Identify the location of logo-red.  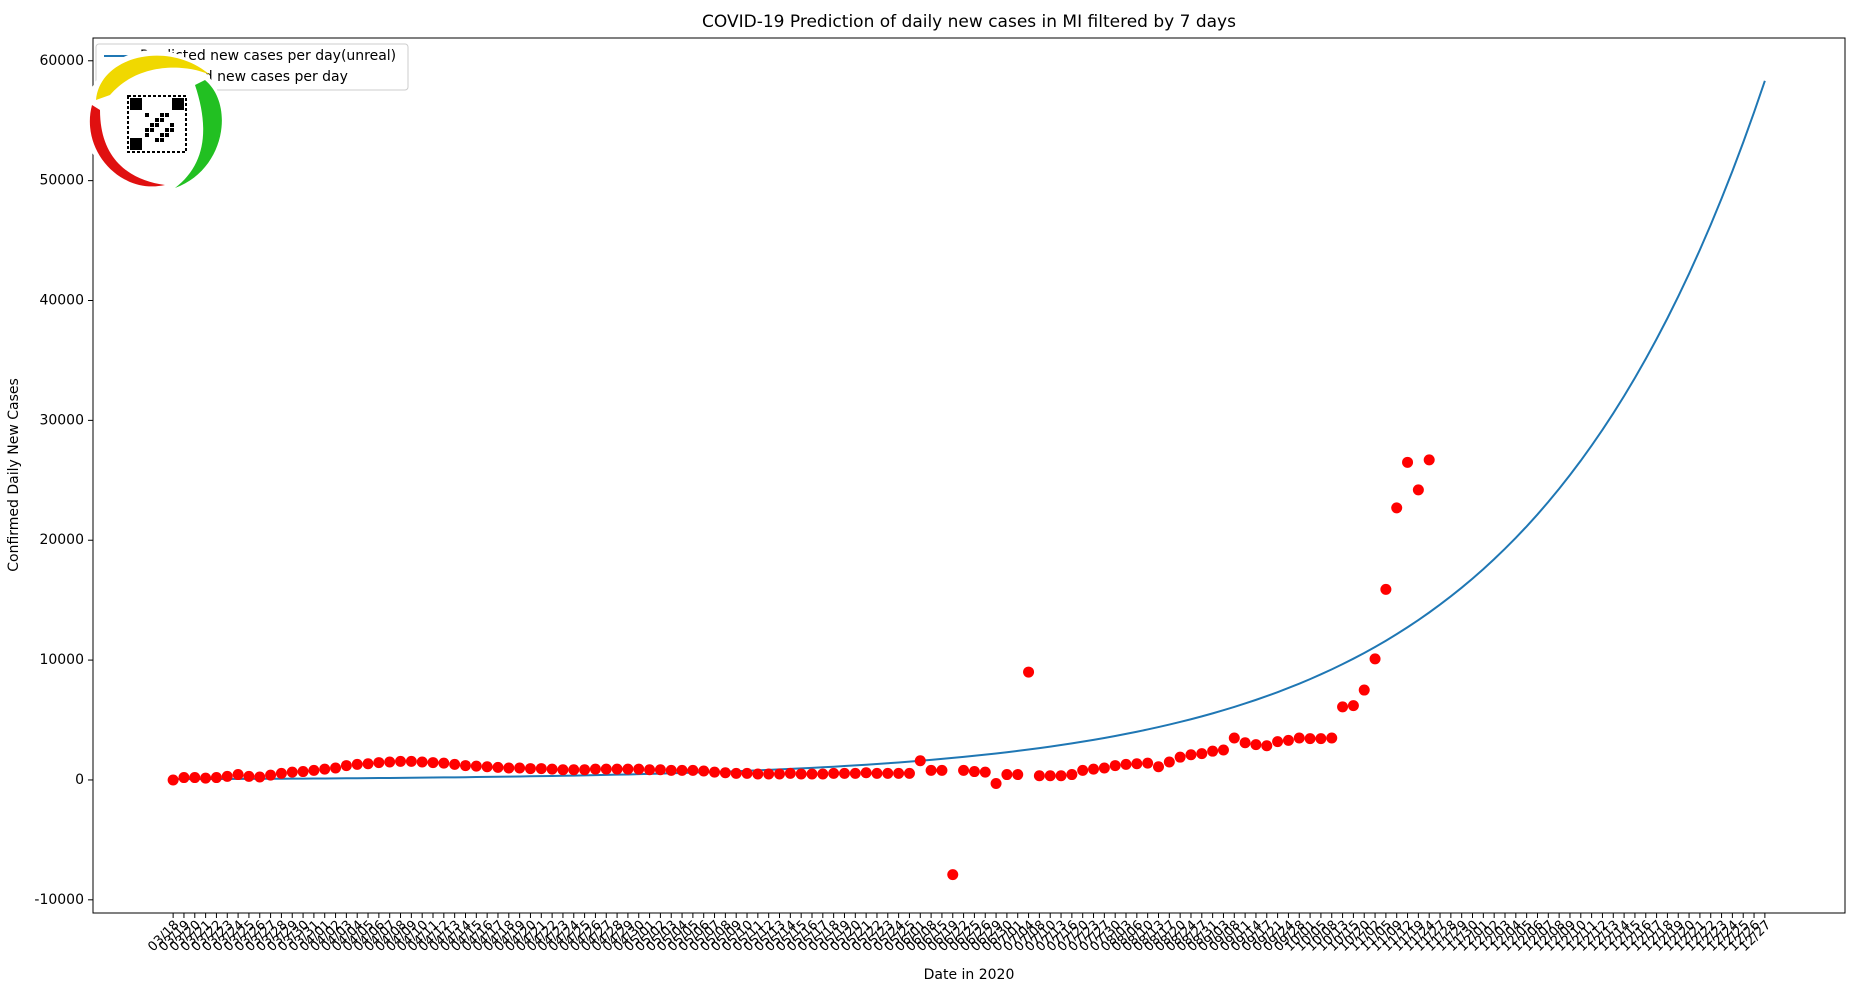
(127, 146).